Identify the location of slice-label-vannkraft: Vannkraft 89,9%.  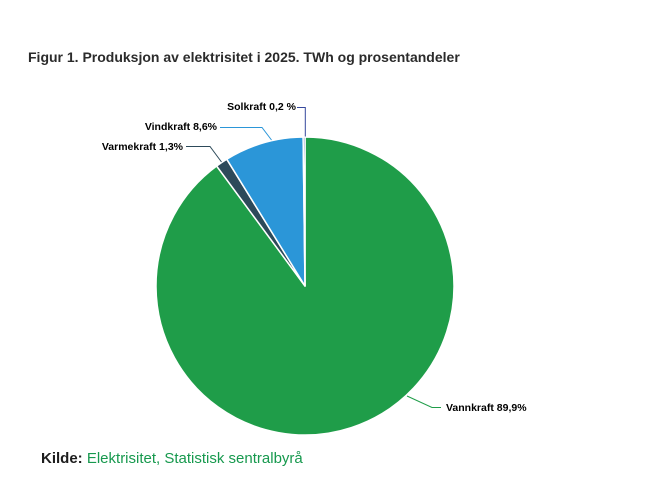
(486, 408).